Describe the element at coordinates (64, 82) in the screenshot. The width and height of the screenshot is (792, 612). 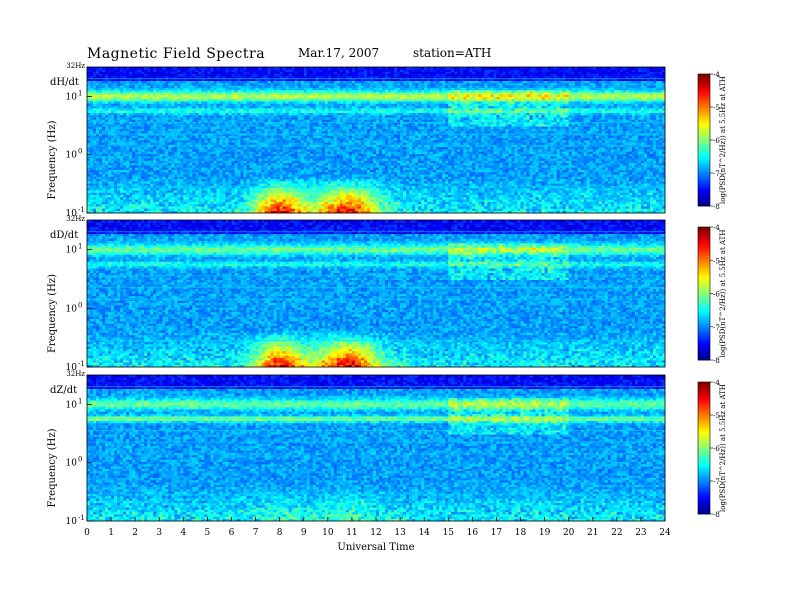
I see `panel-name: dH/dt` at that location.